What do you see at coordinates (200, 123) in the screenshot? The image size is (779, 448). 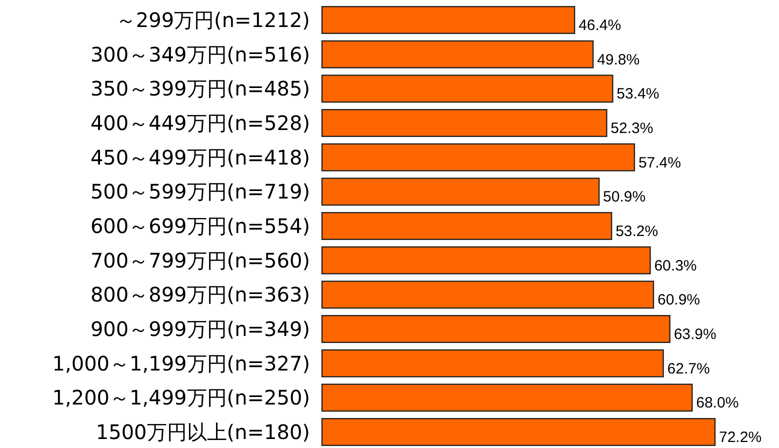 I see `y-tick-label: 400～449万円(n=528)` at bounding box center [200, 123].